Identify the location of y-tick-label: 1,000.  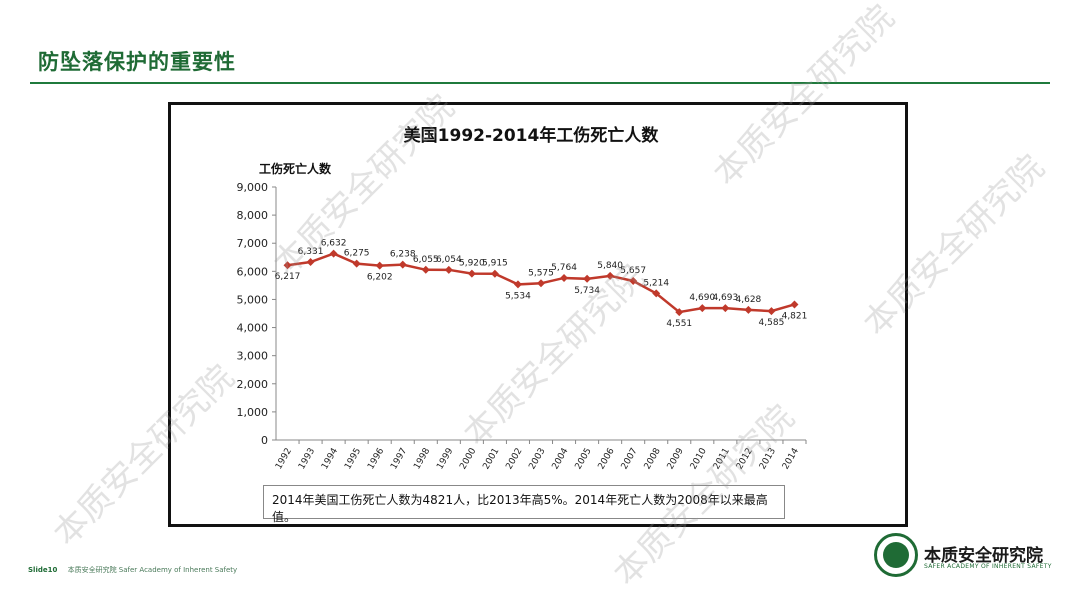
(253, 412).